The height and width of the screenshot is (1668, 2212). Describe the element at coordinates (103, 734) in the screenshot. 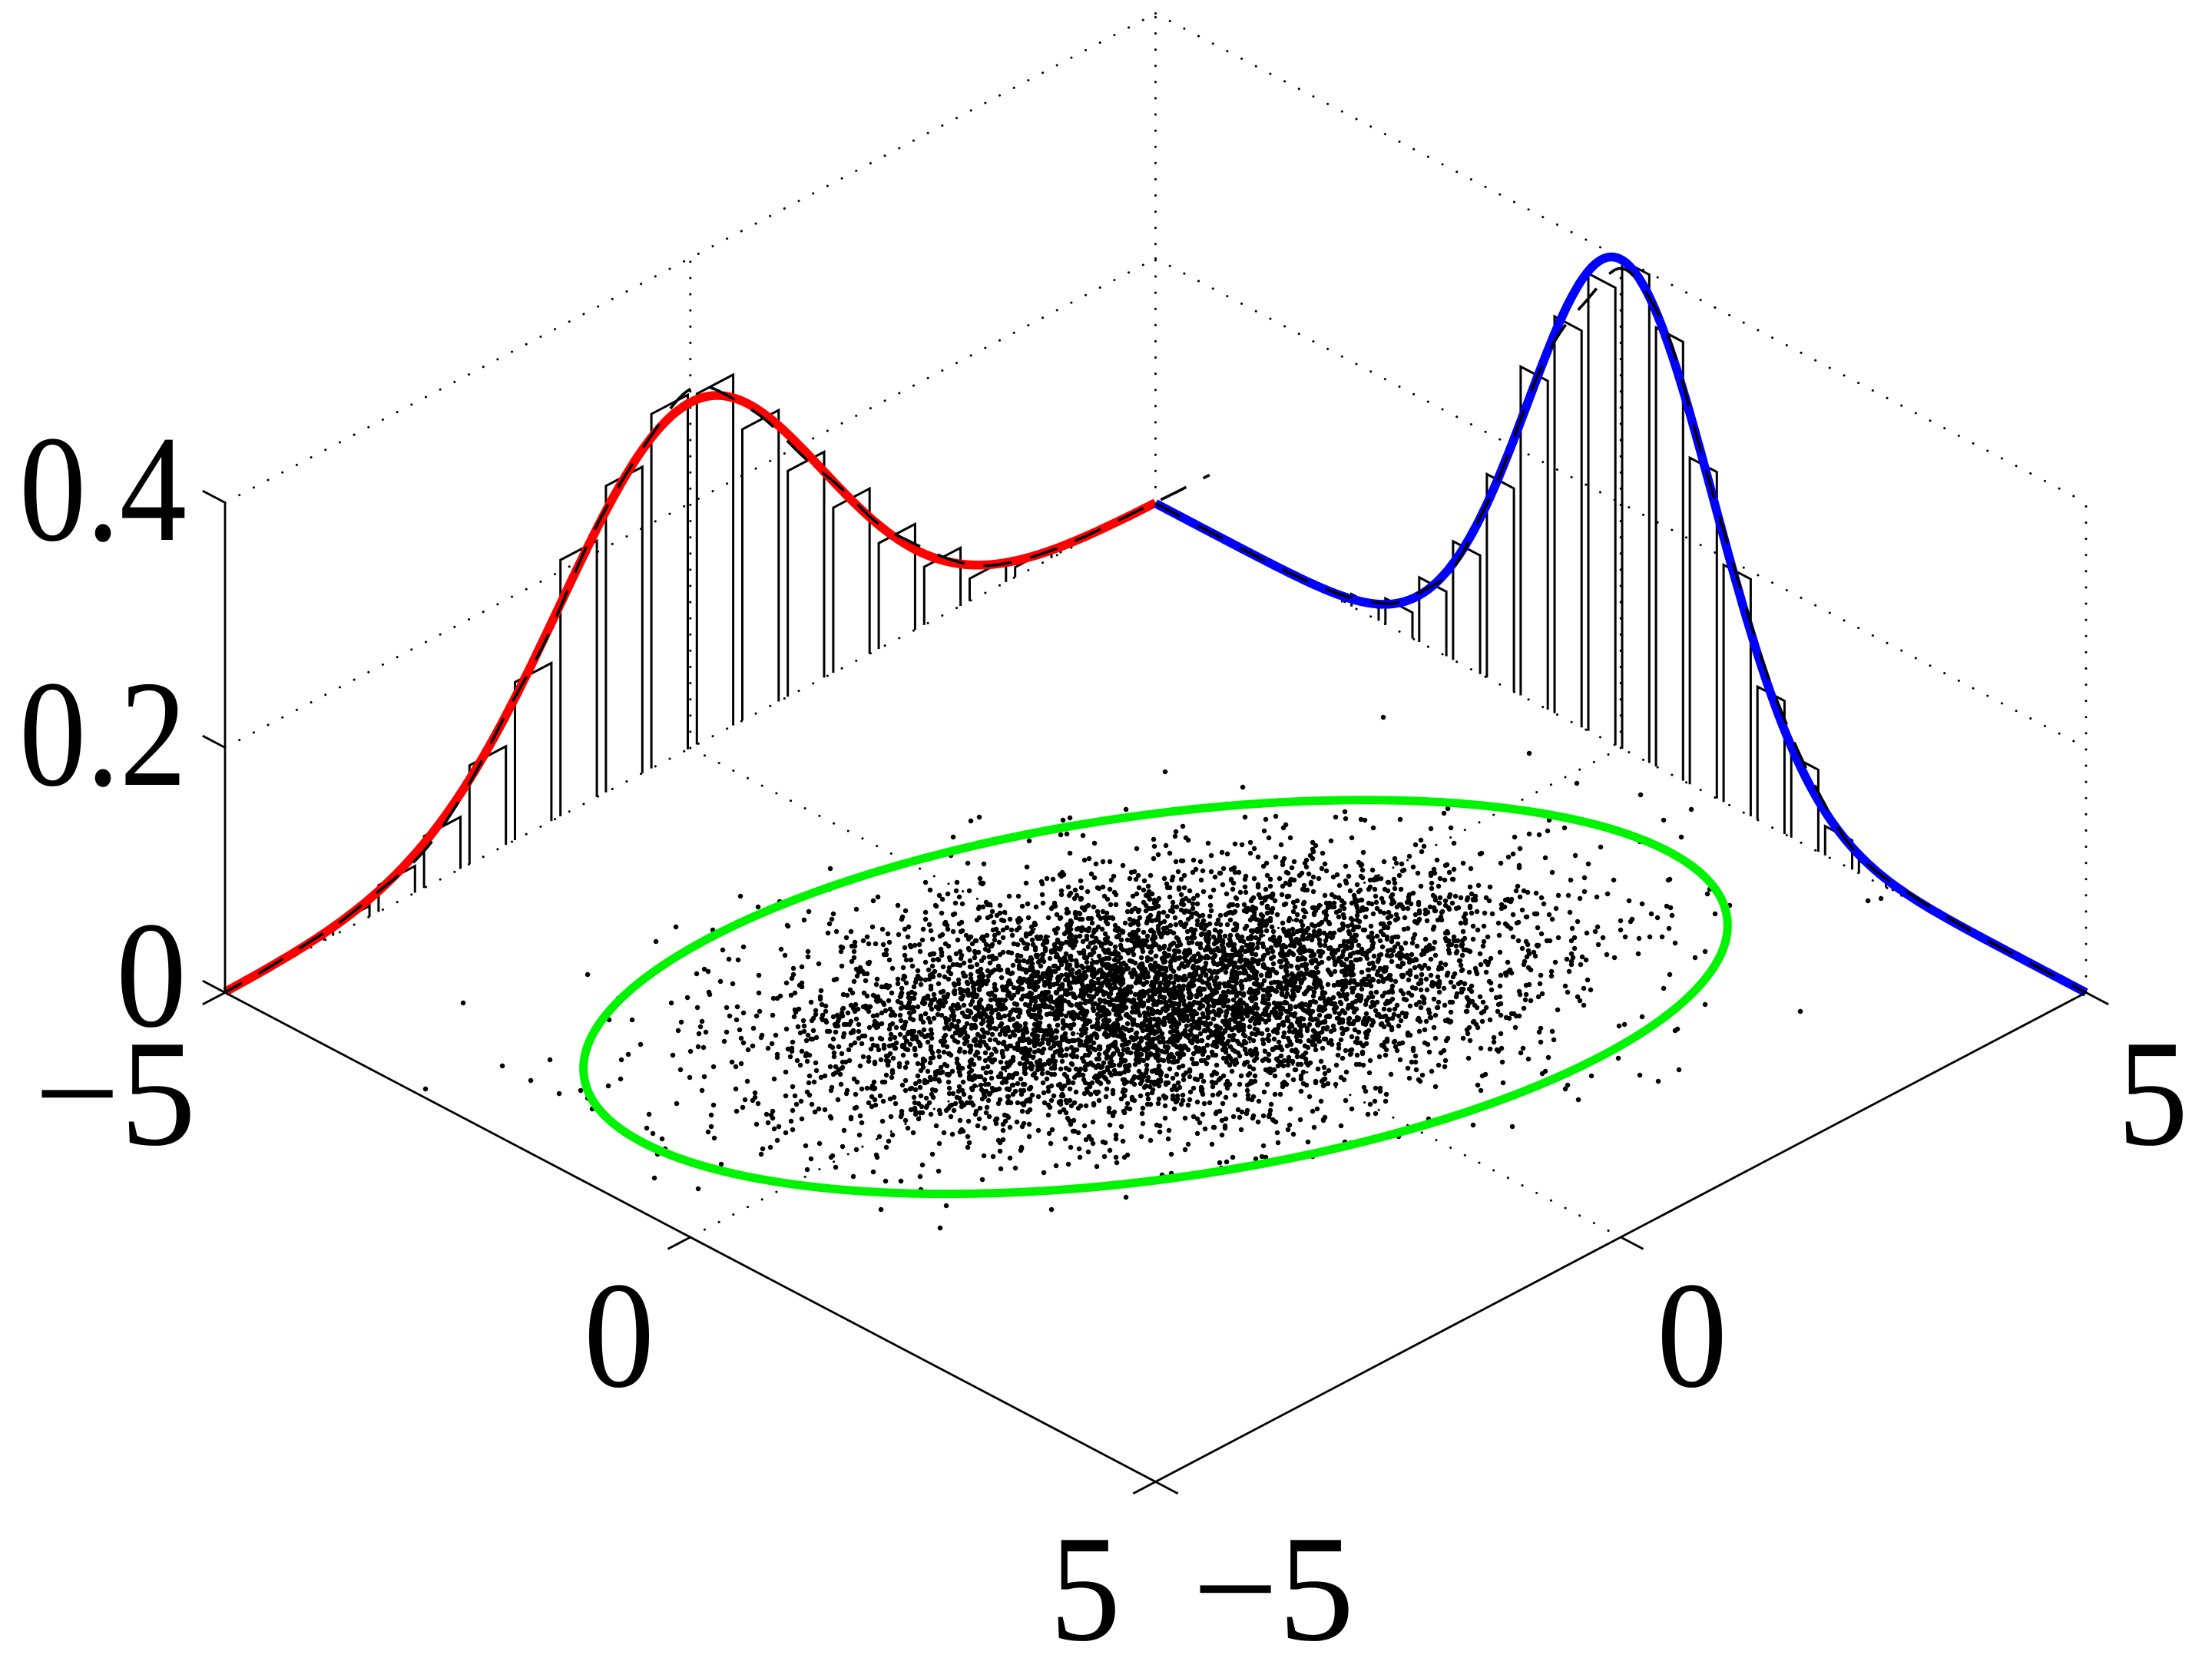

I see `svg-text: 0.2` at that location.